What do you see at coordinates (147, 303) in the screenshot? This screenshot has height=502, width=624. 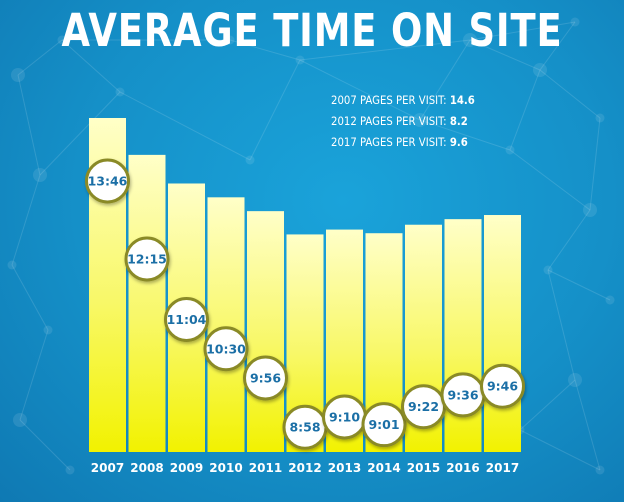 I see `bar-2008` at bounding box center [147, 303].